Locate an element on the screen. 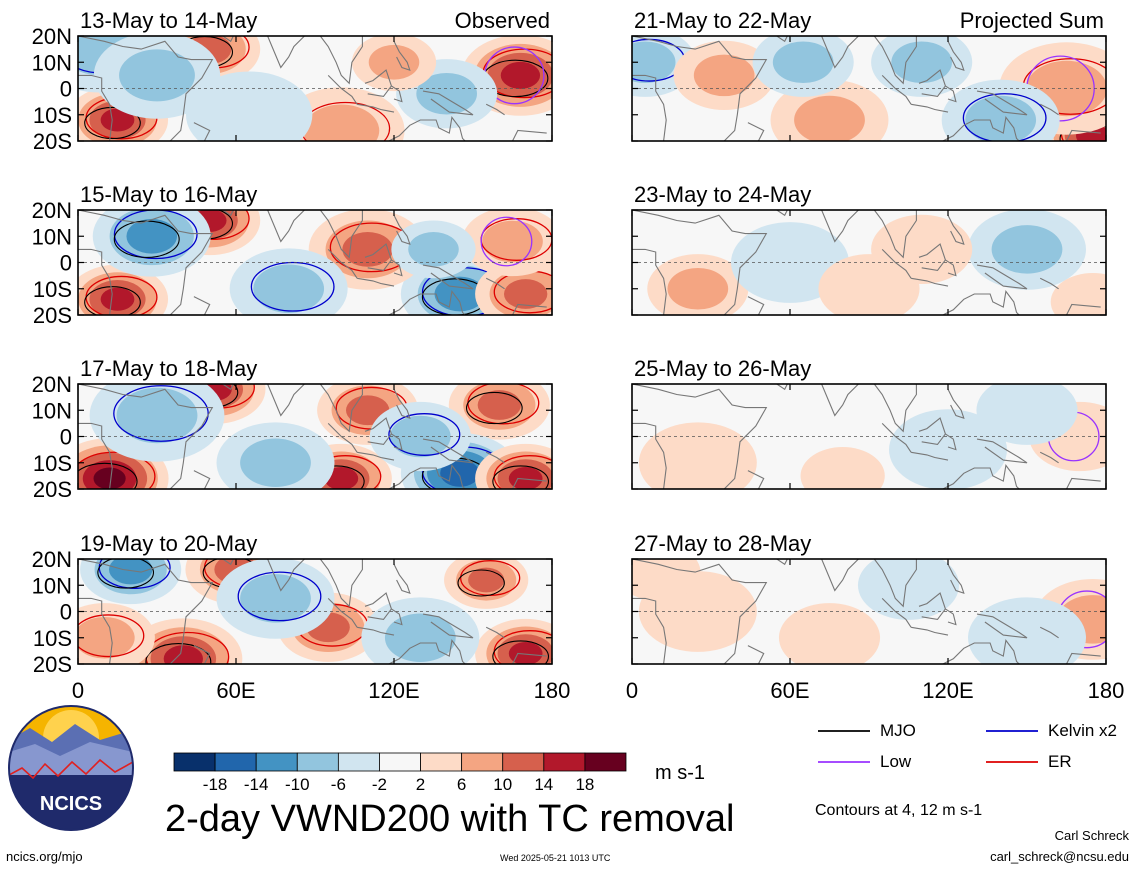 This screenshot has height=877, width=1135. x-tick-label: 60E is located at coordinates (789, 690).